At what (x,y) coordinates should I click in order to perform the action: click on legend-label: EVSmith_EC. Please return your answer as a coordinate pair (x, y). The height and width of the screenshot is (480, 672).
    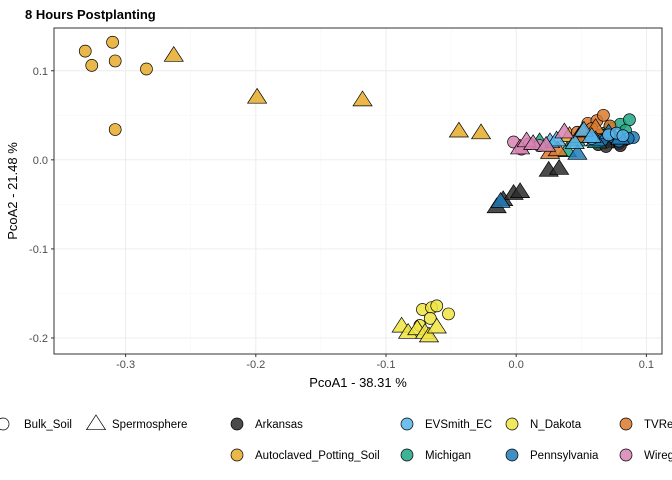
    Looking at the image, I should click on (458, 425).